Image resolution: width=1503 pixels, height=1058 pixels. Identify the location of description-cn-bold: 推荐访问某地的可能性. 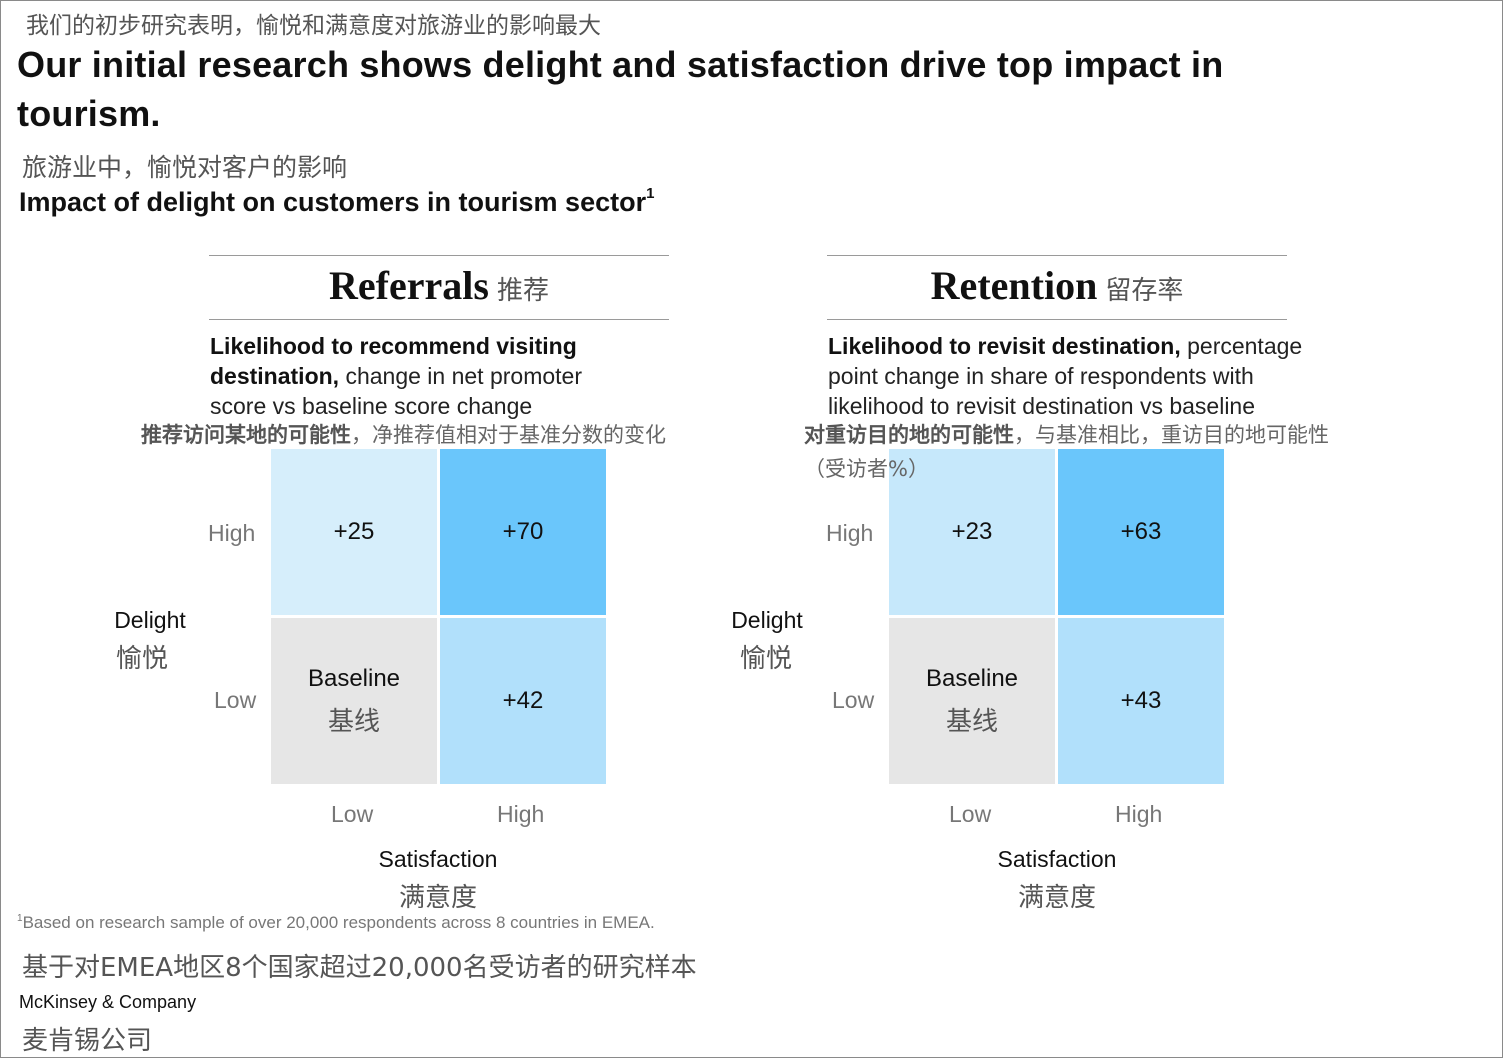
(246, 435).